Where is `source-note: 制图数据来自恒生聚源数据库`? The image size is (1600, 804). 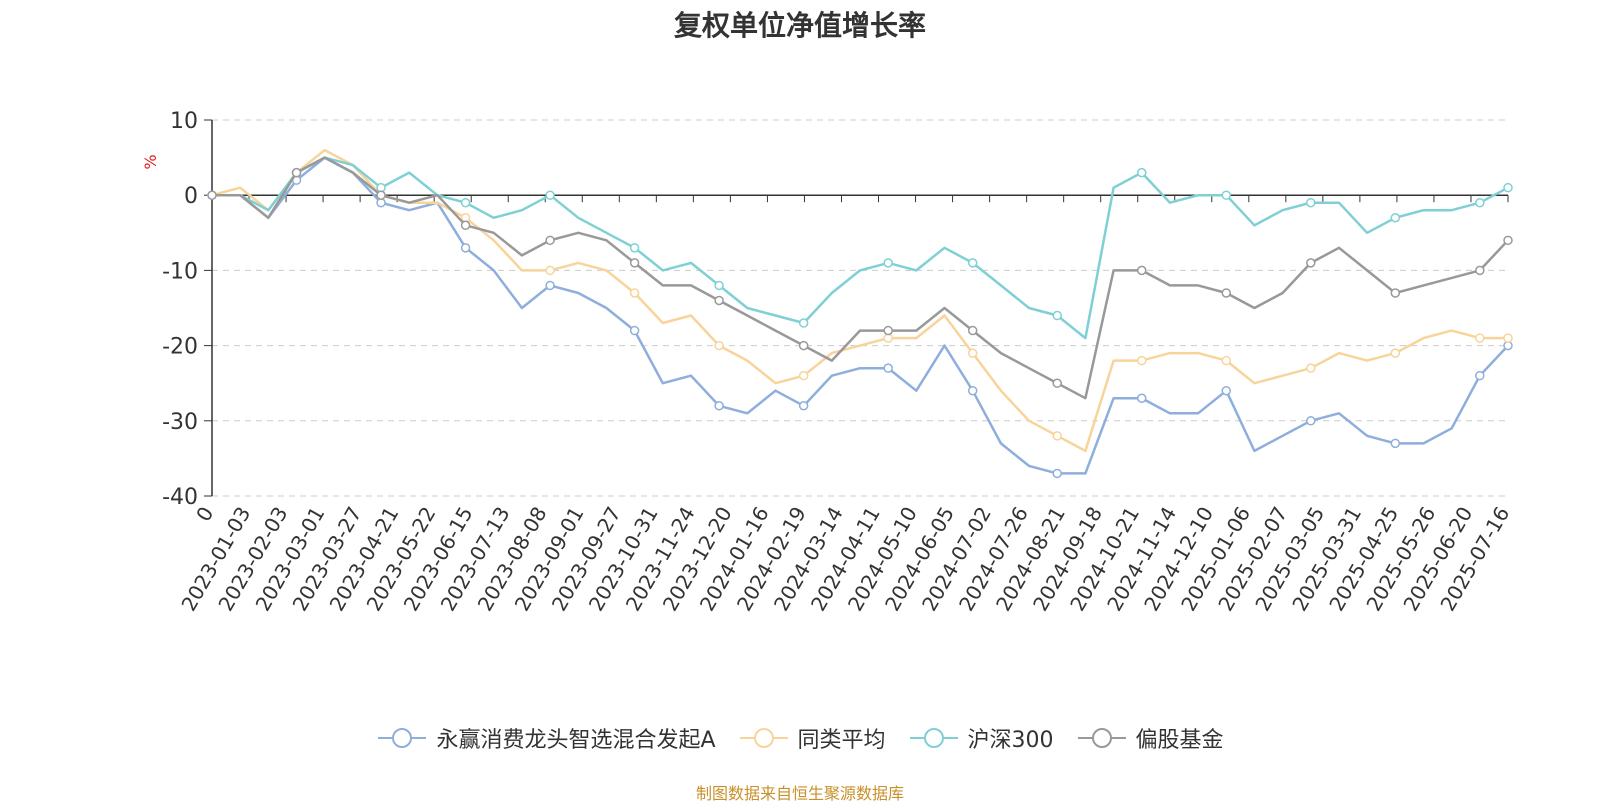 source-note: 制图数据来自恒生聚源数据库 is located at coordinates (799, 793).